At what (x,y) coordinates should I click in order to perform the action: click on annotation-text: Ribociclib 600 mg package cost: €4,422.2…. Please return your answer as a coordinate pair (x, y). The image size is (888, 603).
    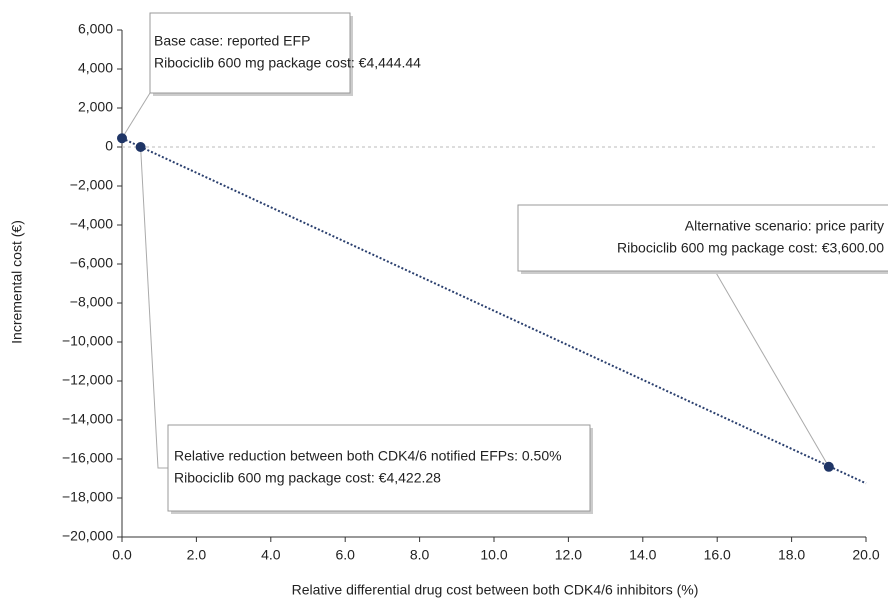
    Looking at the image, I should click on (307, 478).